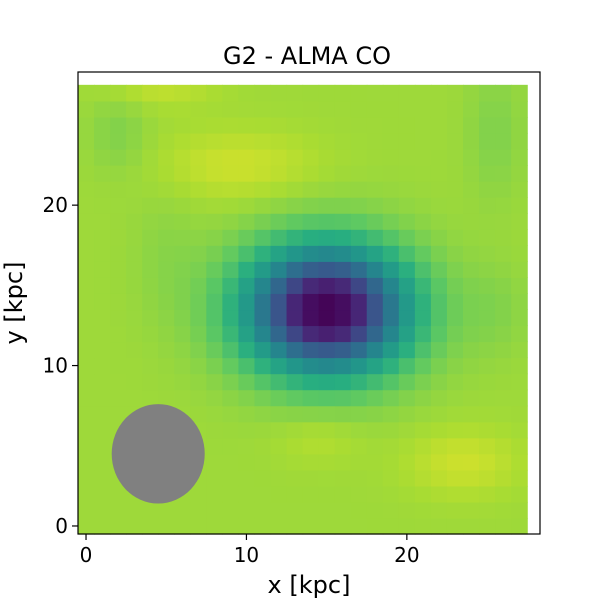  I want to click on y-tick-label: 0, so click(61, 526).